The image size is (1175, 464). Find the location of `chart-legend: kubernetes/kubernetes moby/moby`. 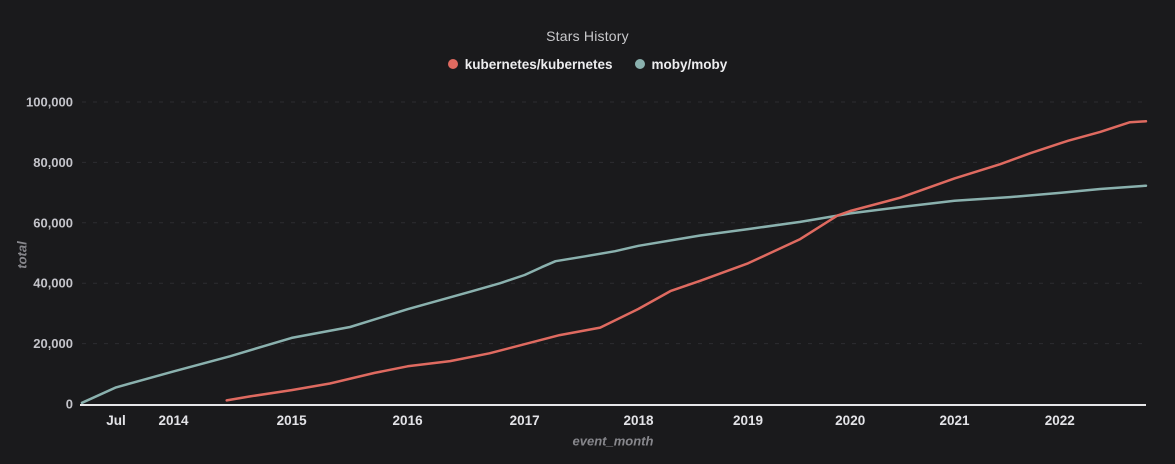

chart-legend: kubernetes/kubernetes moby/moby is located at coordinates (587, 64).